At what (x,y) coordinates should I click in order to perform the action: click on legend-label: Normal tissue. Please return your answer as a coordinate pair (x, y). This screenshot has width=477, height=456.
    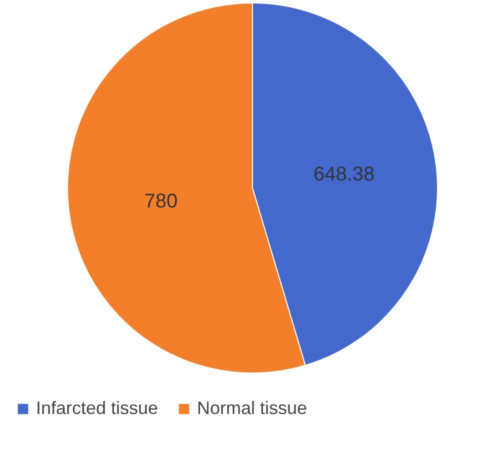
    Looking at the image, I should click on (252, 408).